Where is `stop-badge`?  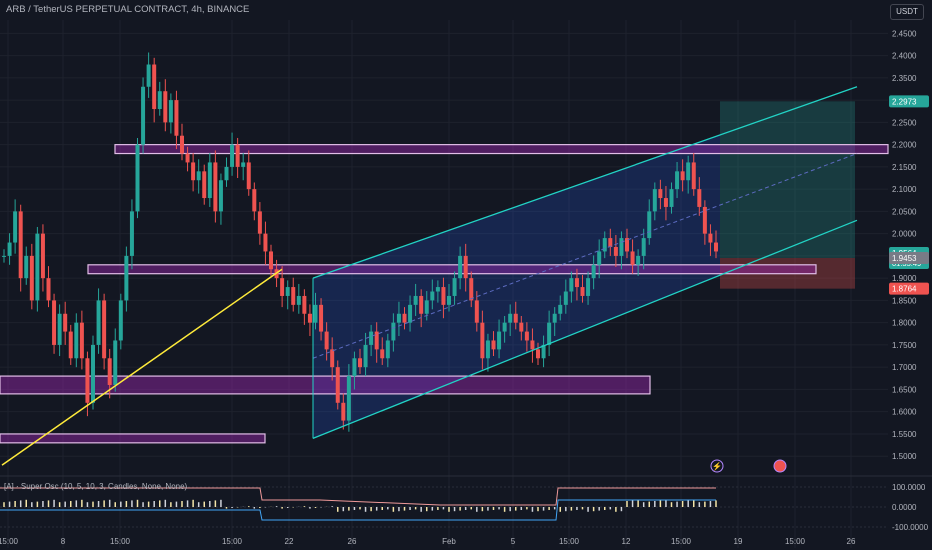
stop-badge is located at coordinates (909, 288).